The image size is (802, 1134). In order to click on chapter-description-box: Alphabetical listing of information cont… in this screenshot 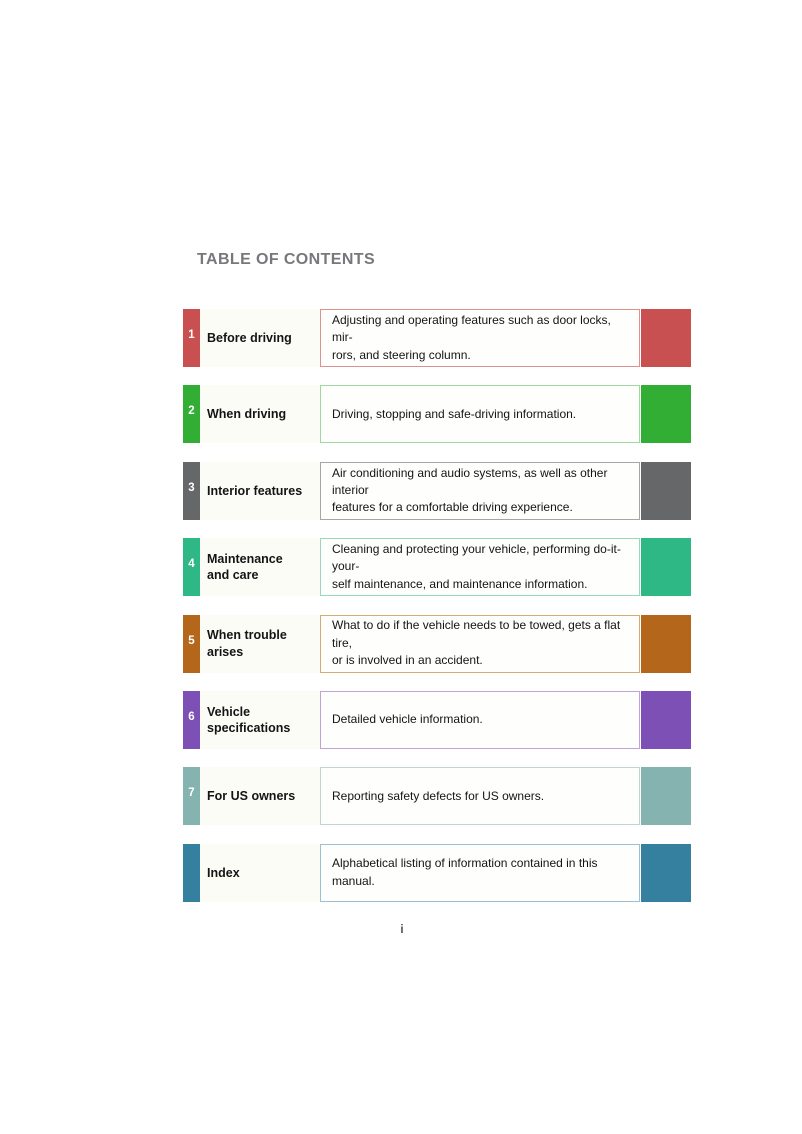, I will do `click(480, 872)`.